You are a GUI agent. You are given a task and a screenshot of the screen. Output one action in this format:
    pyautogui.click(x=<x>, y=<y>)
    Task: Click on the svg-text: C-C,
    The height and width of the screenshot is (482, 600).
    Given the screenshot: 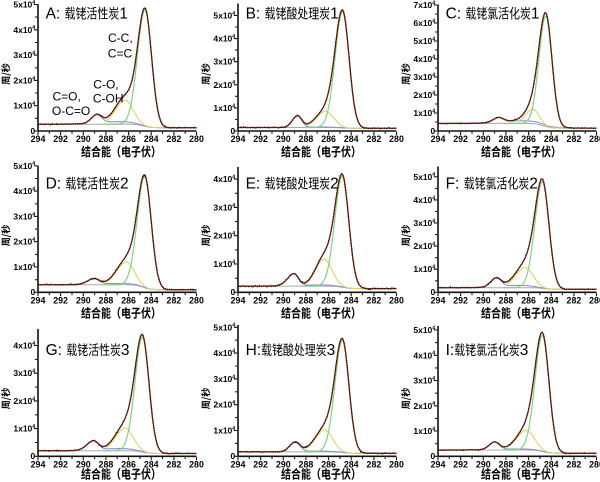 What is the action you would take?
    pyautogui.click(x=120, y=38)
    